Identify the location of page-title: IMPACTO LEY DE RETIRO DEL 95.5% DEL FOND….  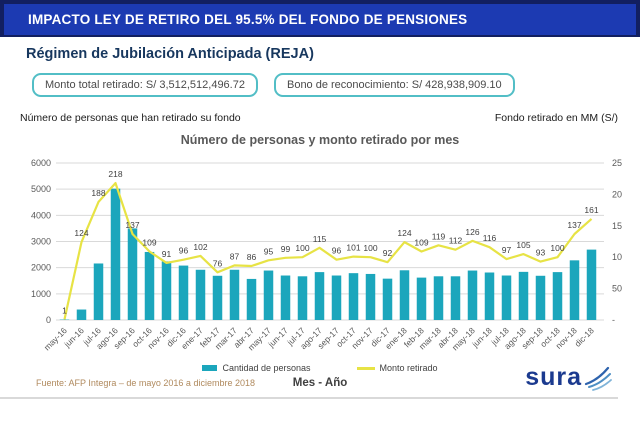
(248, 19).